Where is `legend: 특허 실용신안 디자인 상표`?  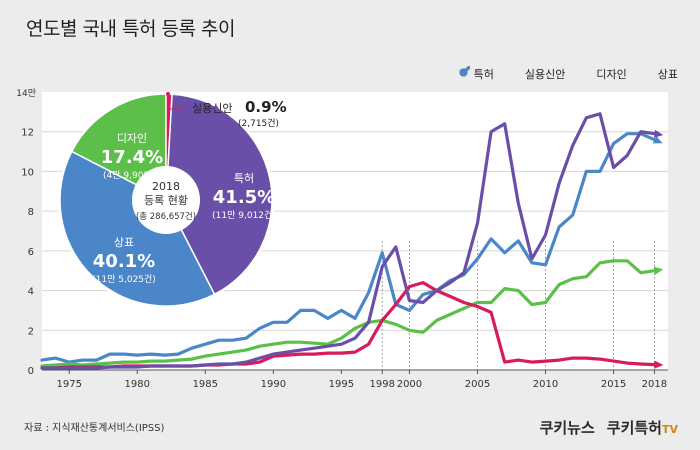
legend: 특허 실용신안 디자인 상표 is located at coordinates (567, 74).